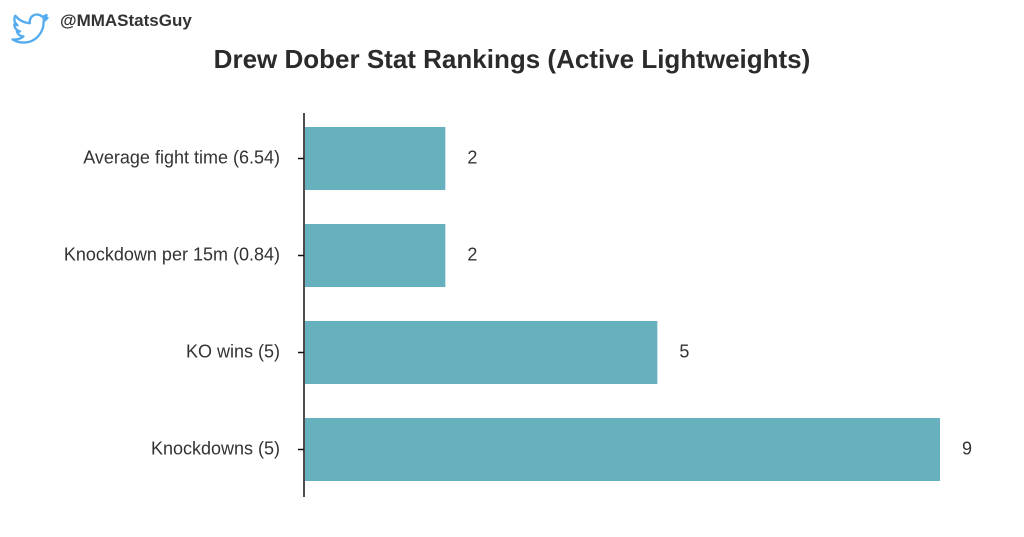 This screenshot has height=537, width=1024. I want to click on value-label-4: 9, so click(967, 448).